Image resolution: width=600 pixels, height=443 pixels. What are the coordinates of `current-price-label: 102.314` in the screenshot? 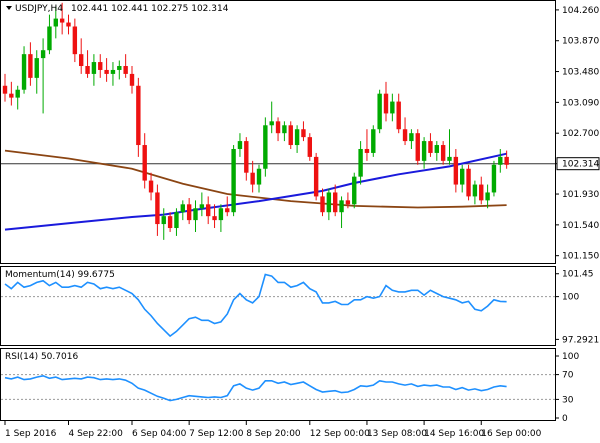 It's located at (580, 165).